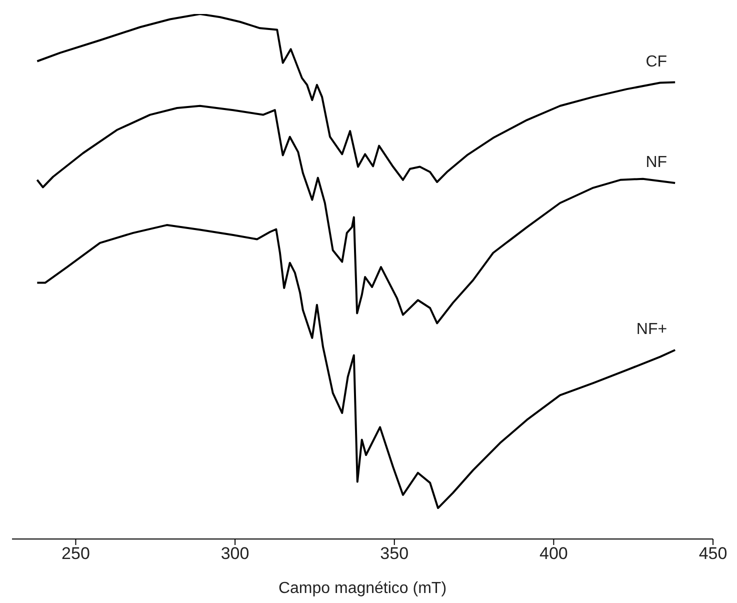 This screenshot has height=603, width=737. Describe the element at coordinates (362, 588) in the screenshot. I see `x-axis-title: Campo magnético (mT)` at that location.